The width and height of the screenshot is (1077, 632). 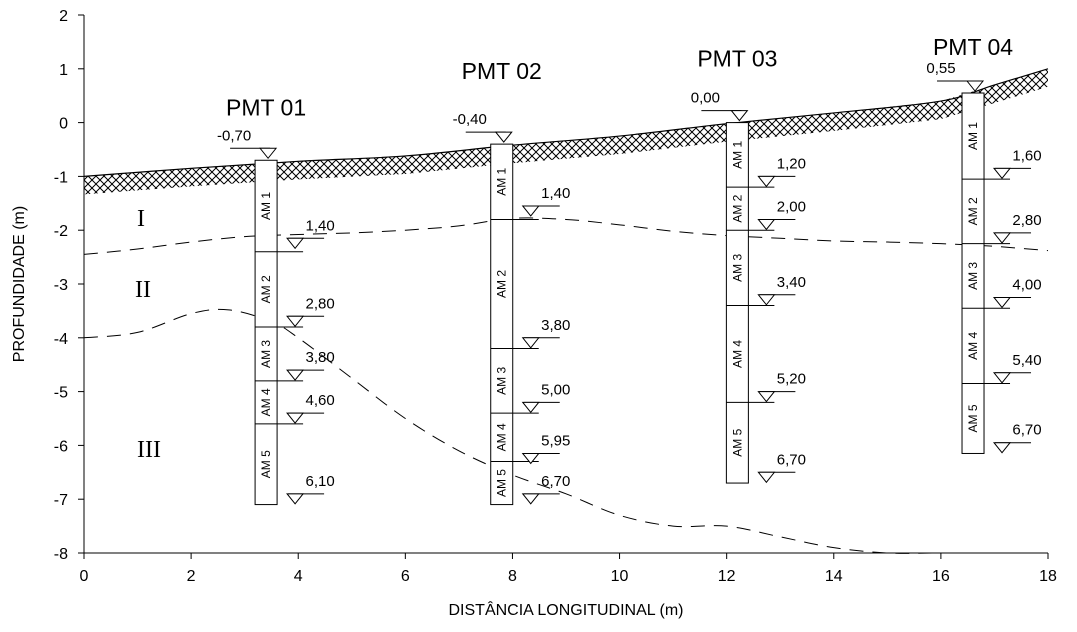 What do you see at coordinates (620, 576) in the screenshot?
I see `x-tick-label: 10` at bounding box center [620, 576].